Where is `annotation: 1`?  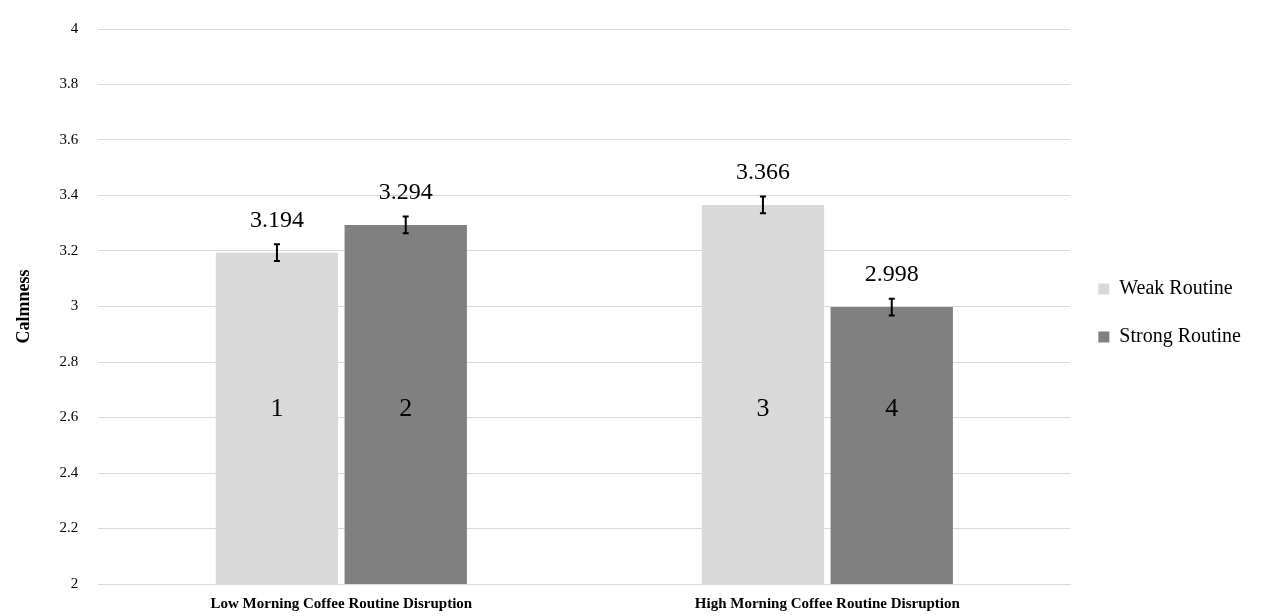
annotation: 1 is located at coordinates (277, 407).